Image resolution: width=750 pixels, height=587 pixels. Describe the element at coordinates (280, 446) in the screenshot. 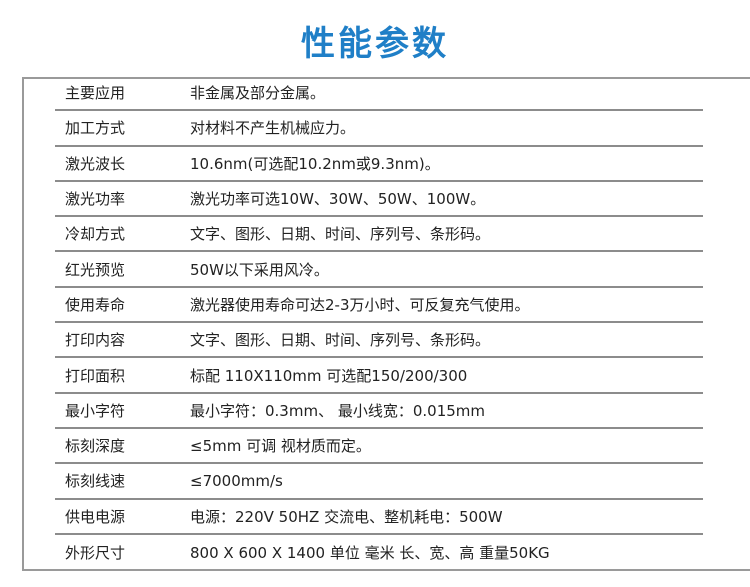

I see `spec-value: ≤5mm 可调 视材质而定。` at that location.